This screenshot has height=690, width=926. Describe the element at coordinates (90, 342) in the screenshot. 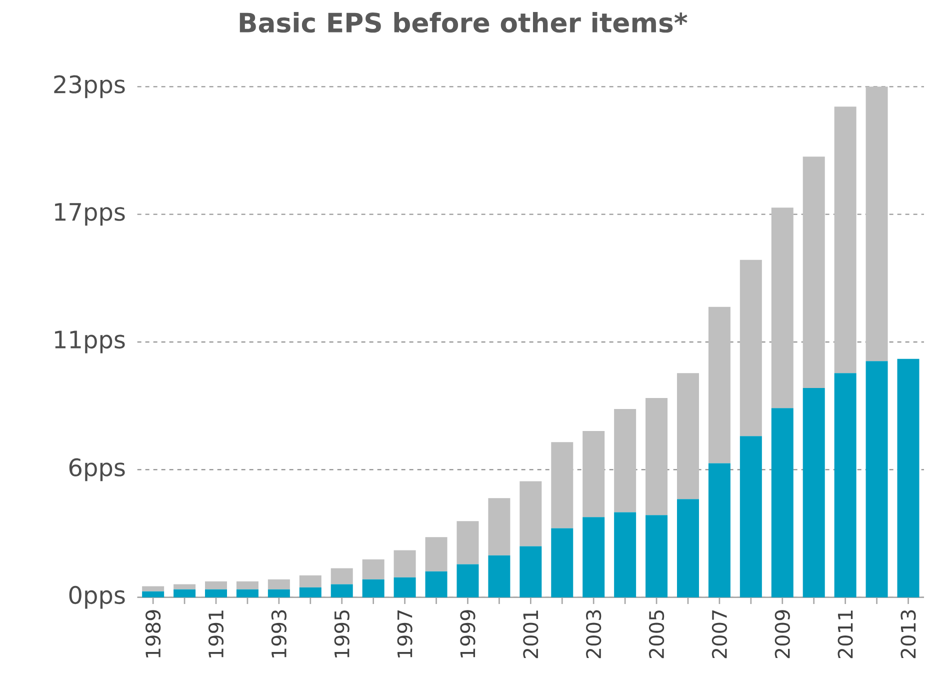

I see `y-tick-label: 11pps` at that location.